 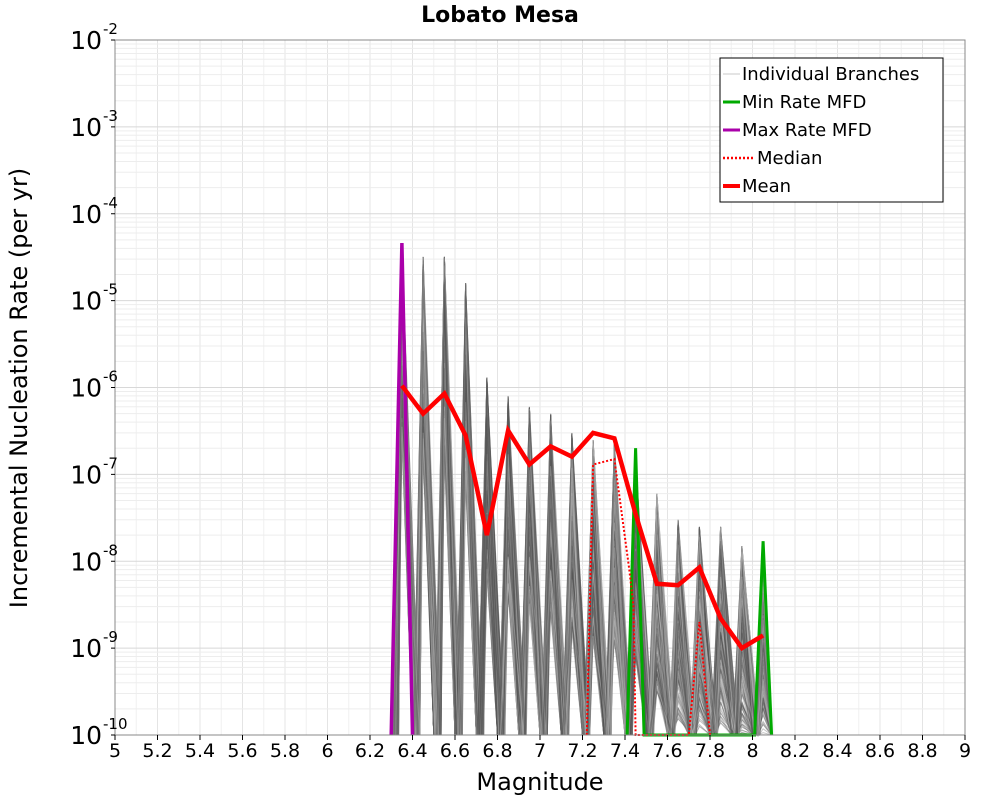 I want to click on x-tick-label: 5.8, so click(x=285, y=751).